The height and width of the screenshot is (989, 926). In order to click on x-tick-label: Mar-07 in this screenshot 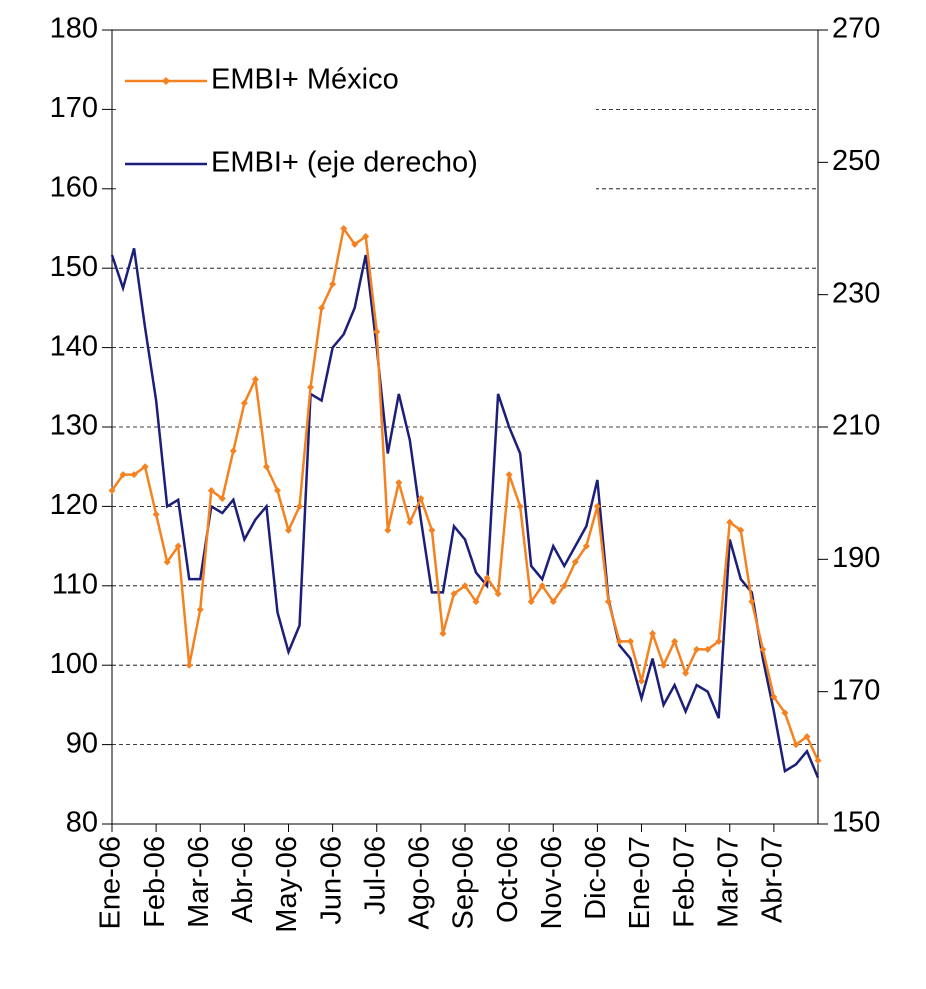, I will do `click(728, 882)`.